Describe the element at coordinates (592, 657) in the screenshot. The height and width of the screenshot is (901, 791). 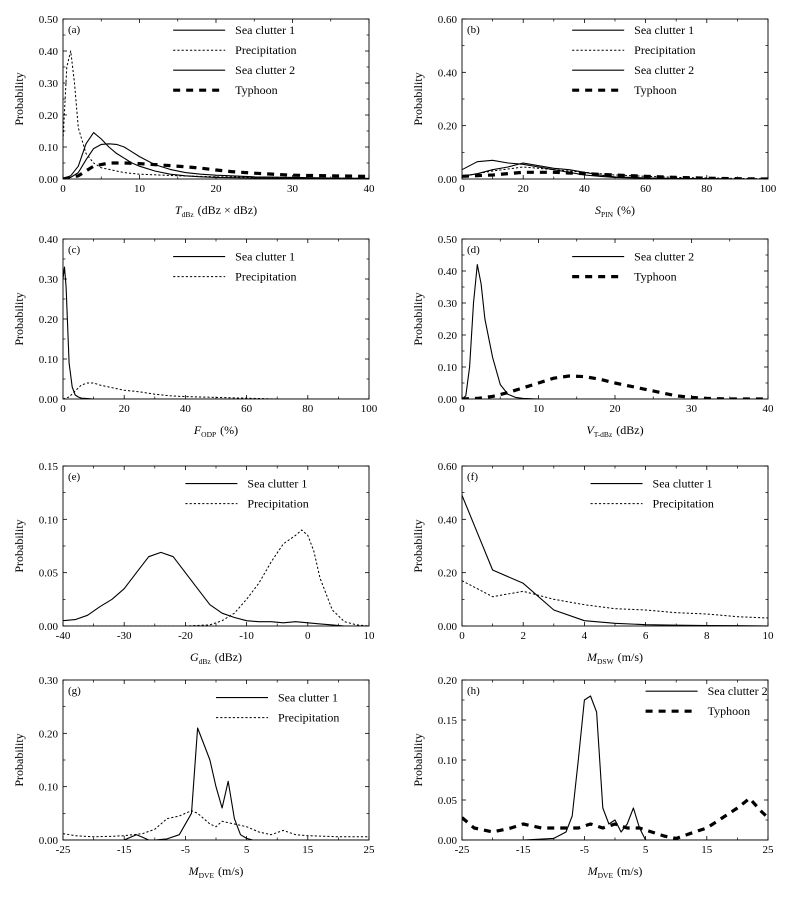
I see `x-axis-variable: M` at that location.